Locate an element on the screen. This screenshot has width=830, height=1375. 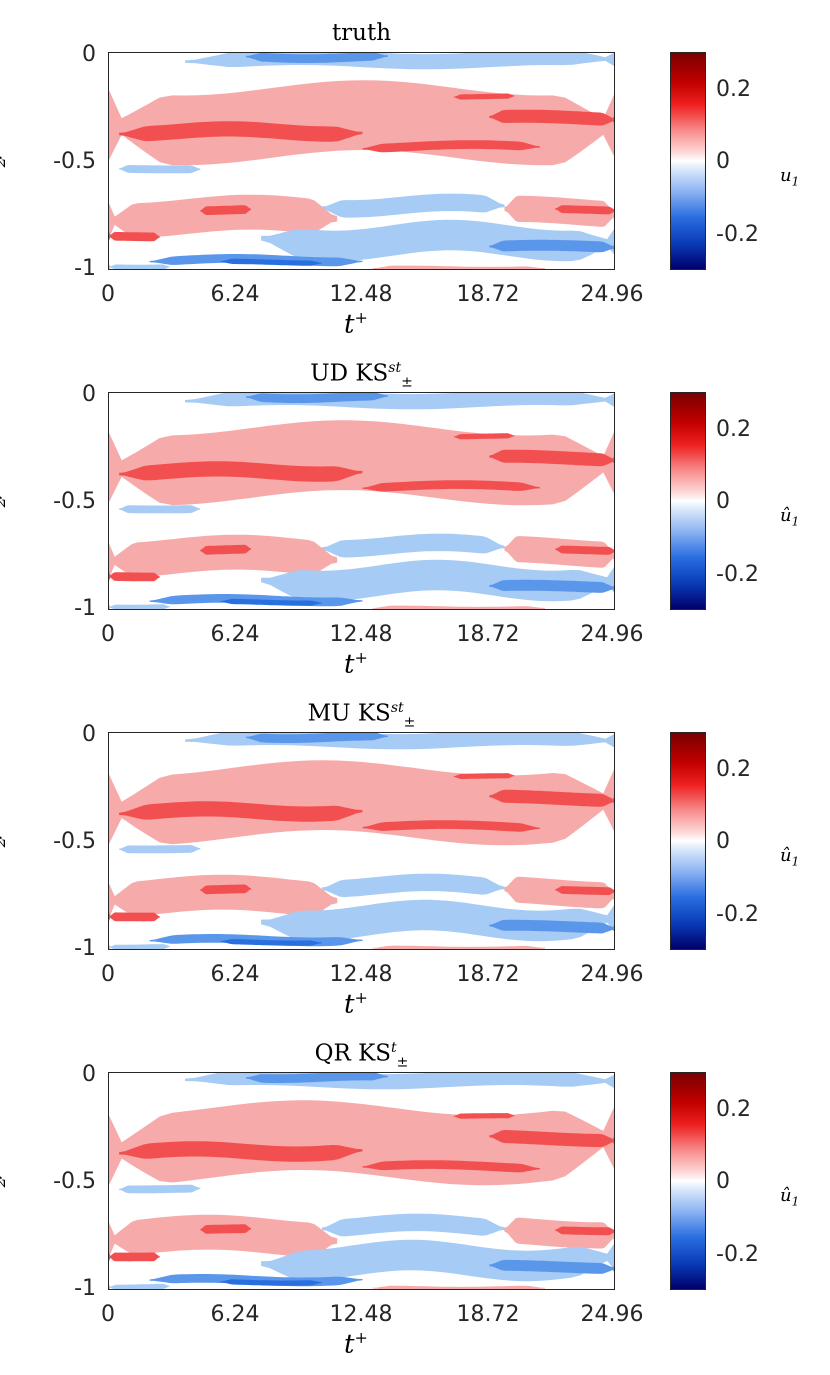
panel-title: UD KSst± is located at coordinates (361, 375).